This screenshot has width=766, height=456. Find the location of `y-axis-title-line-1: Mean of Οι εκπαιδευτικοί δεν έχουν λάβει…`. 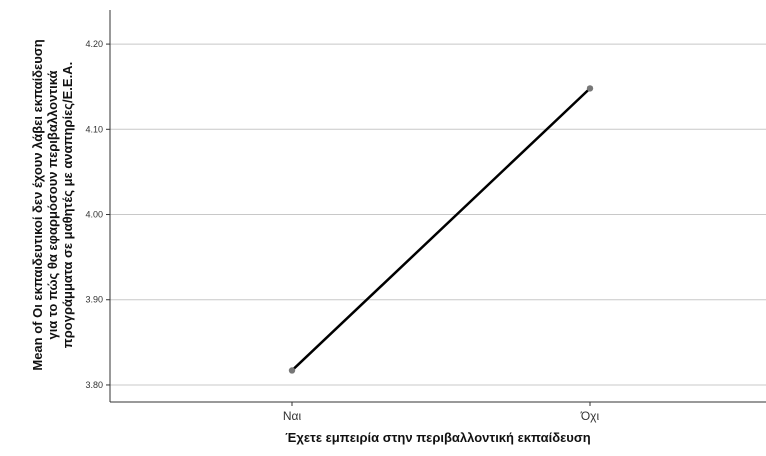

y-axis-title-line-1: Mean of Οι εκπαιδευτικοί δεν έχουν λάβει… is located at coordinates (37, 204).